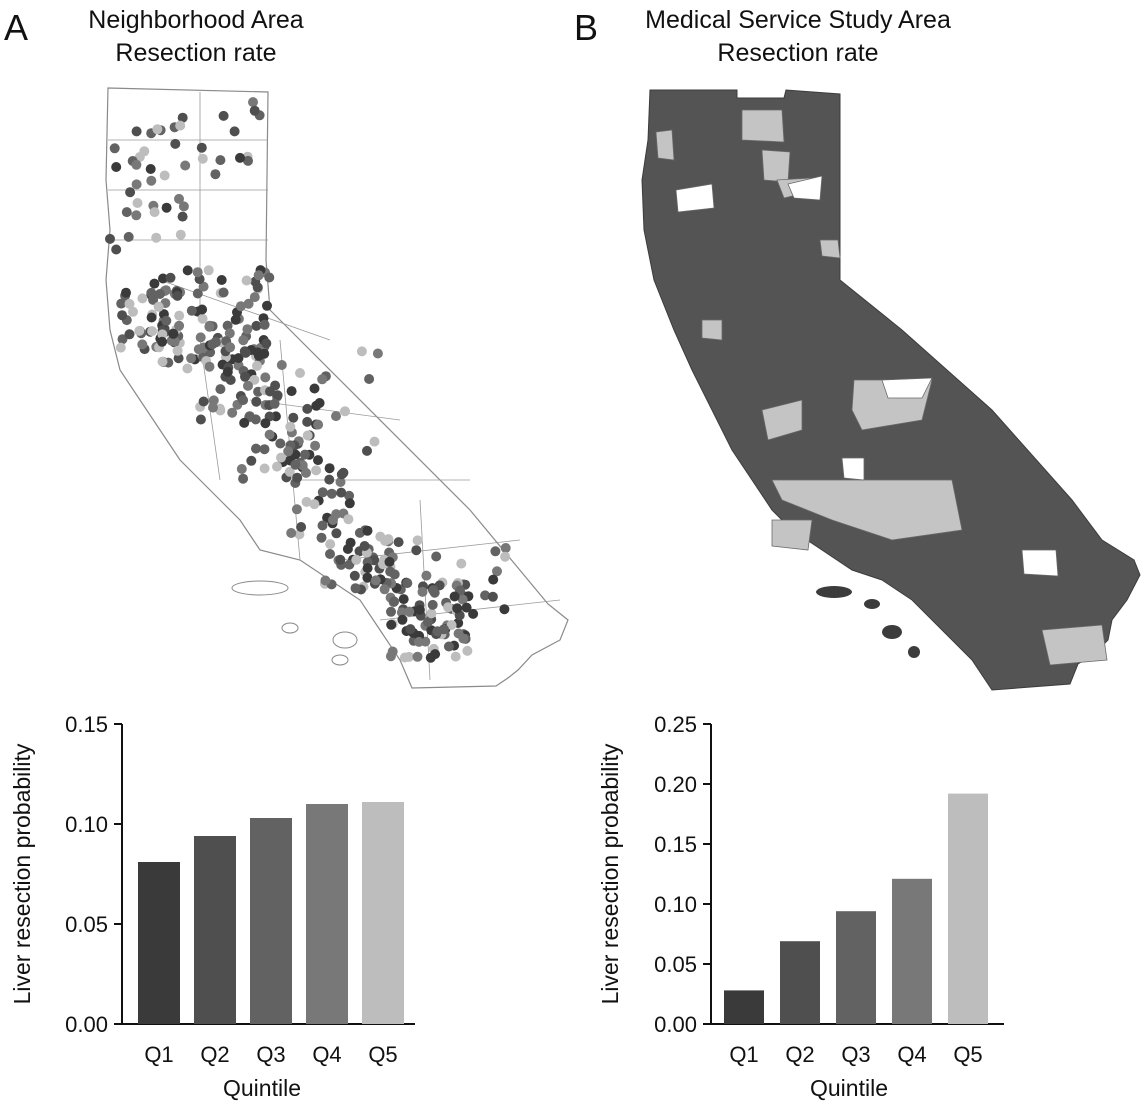 Image resolution: width=1144 pixels, height=1104 pixels. I want to click on bar-q2, so click(800, 982).